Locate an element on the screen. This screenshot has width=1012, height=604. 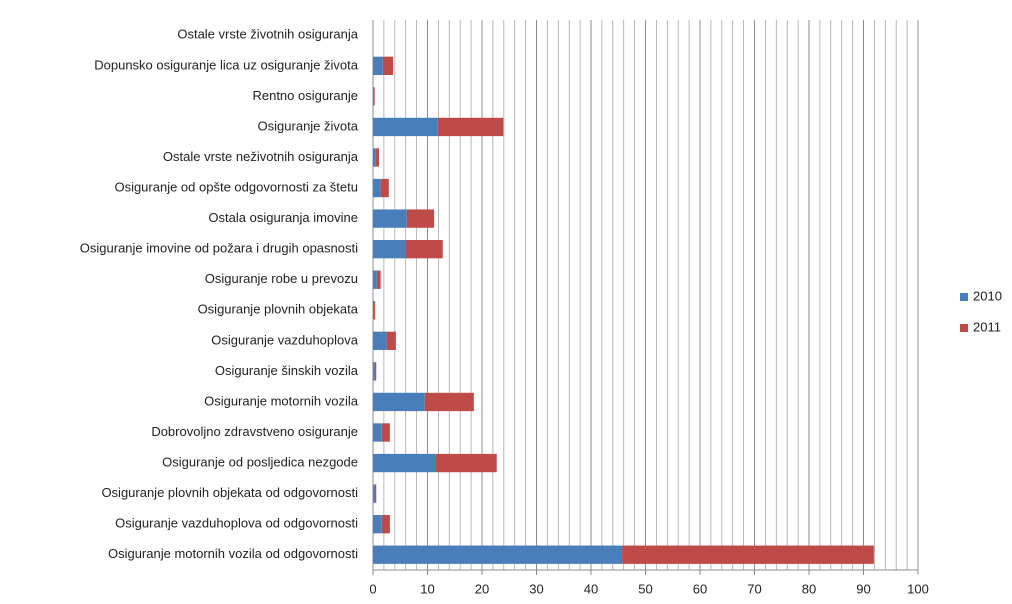
legend-label: 2011 is located at coordinates (987, 326).